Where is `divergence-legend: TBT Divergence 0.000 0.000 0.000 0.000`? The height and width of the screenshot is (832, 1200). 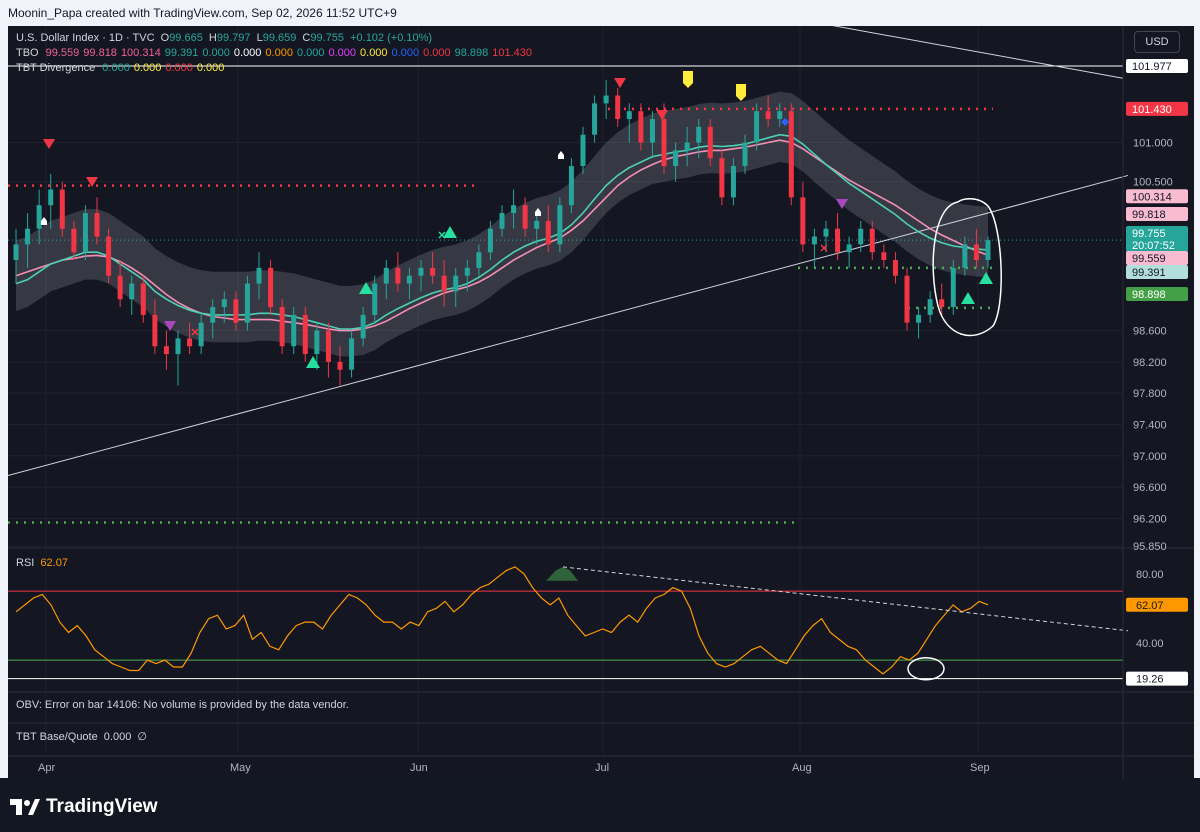
divergence-legend: TBT Divergence 0.000 0.000 0.000 0.000 is located at coordinates (121, 68).